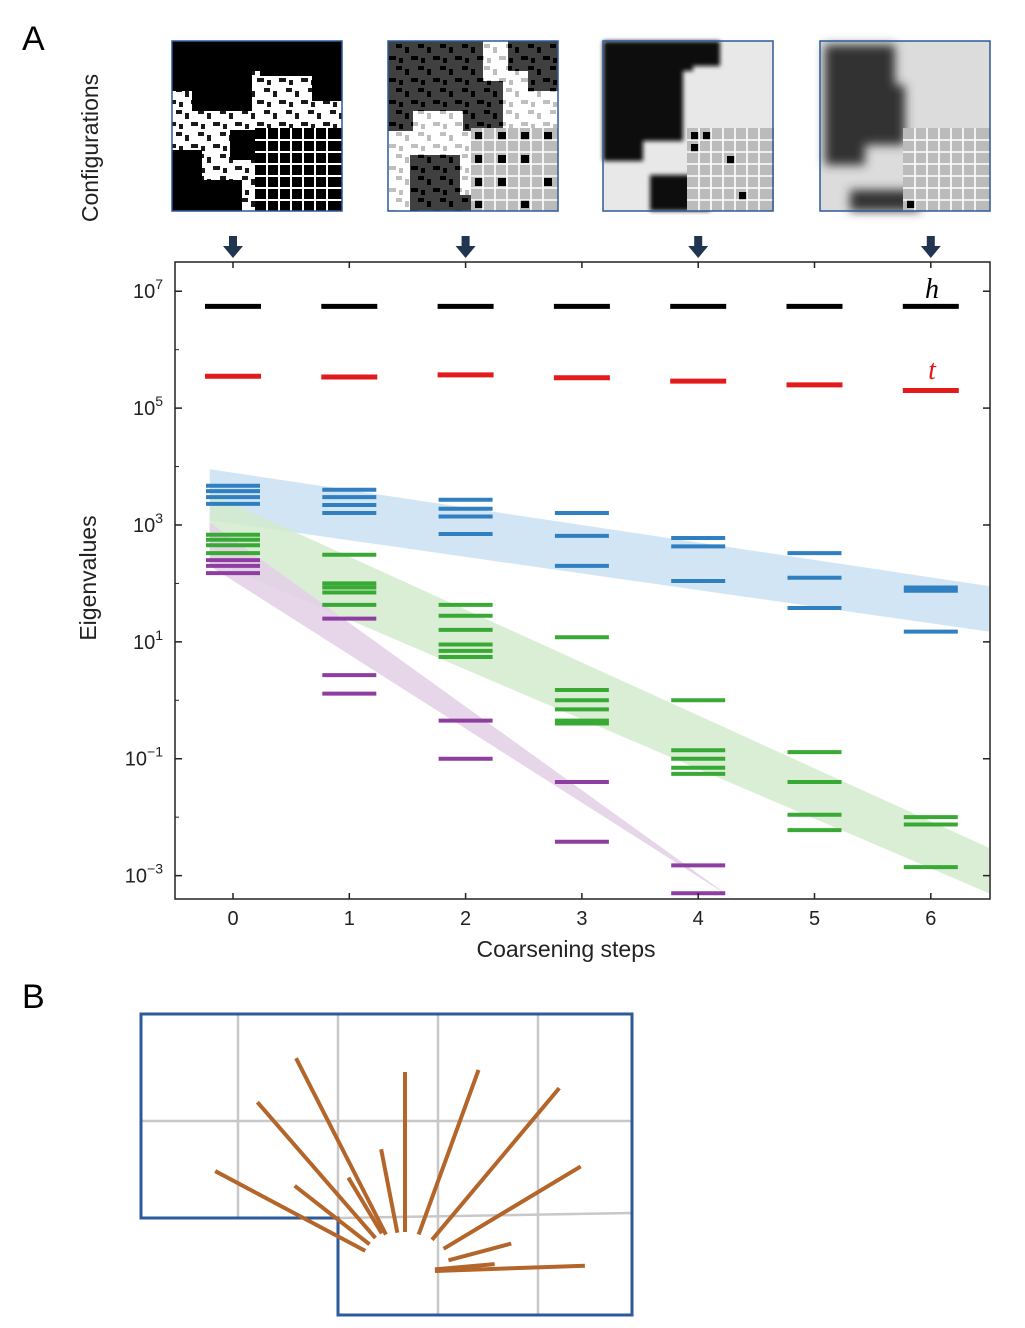 The image size is (1025, 1328). Describe the element at coordinates (349, 919) in the screenshot. I see `x-tick-label-1: 1` at that location.